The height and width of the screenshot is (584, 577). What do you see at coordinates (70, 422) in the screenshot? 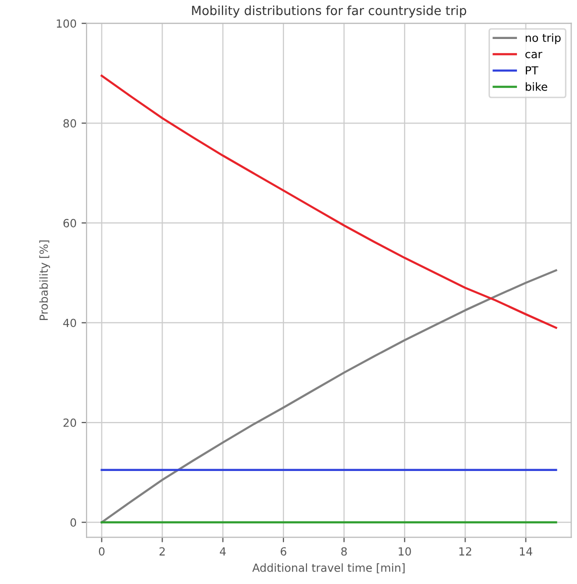
I see `y-tick-label: 20` at bounding box center [70, 422].